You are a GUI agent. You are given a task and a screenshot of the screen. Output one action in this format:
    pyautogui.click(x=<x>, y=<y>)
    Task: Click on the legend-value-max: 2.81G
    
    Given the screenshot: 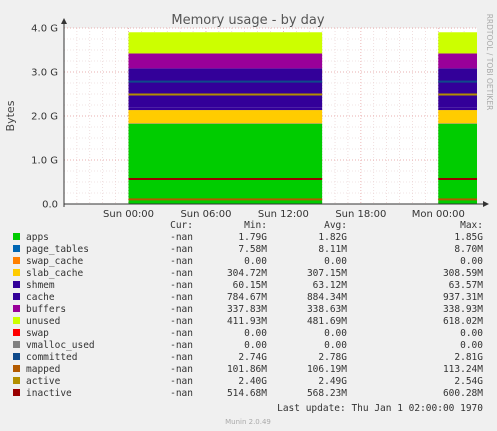 What is the action you would take?
    pyautogui.click(x=468, y=357)
    